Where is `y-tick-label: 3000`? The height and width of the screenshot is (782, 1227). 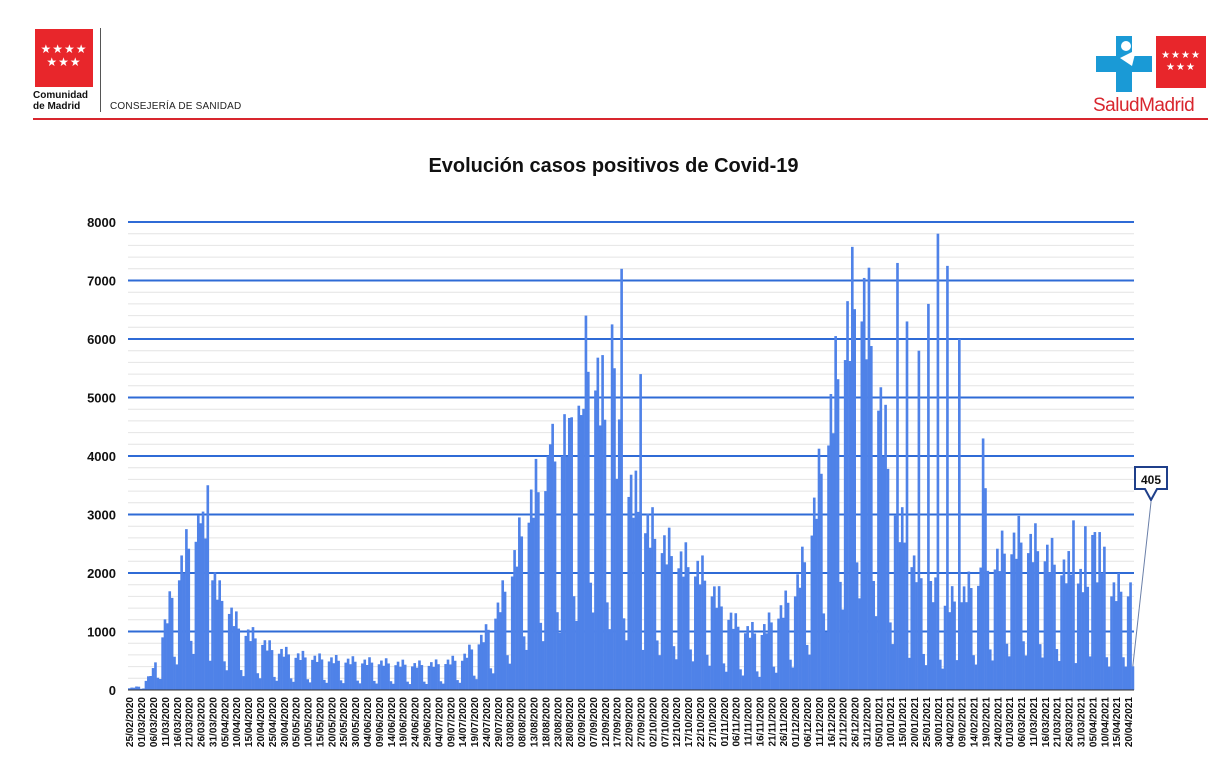 y-tick-label: 3000 is located at coordinates (101, 515).